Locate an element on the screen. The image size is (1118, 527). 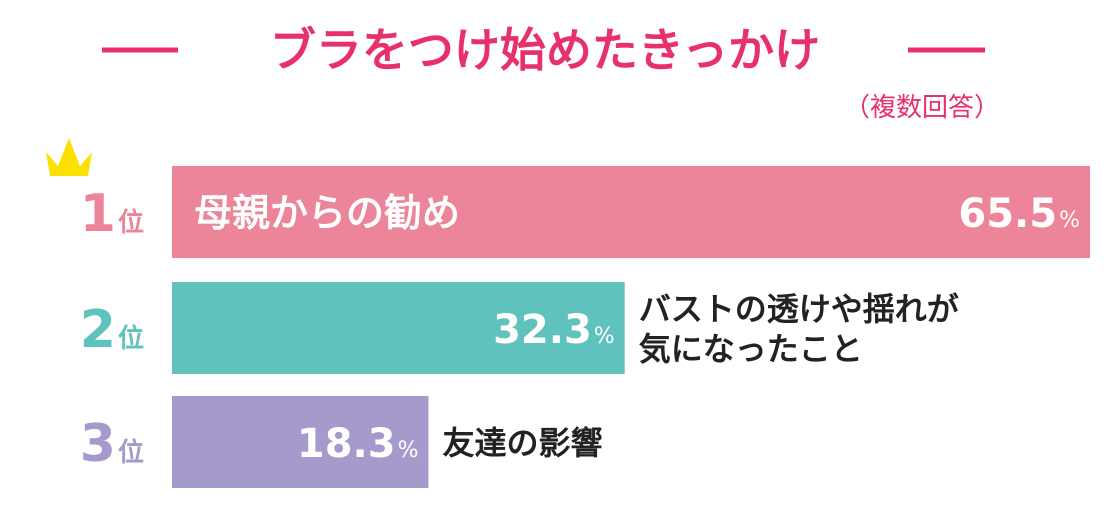
category-label: バストの透けや揺れが気になったこと is located at coordinates (799, 329).